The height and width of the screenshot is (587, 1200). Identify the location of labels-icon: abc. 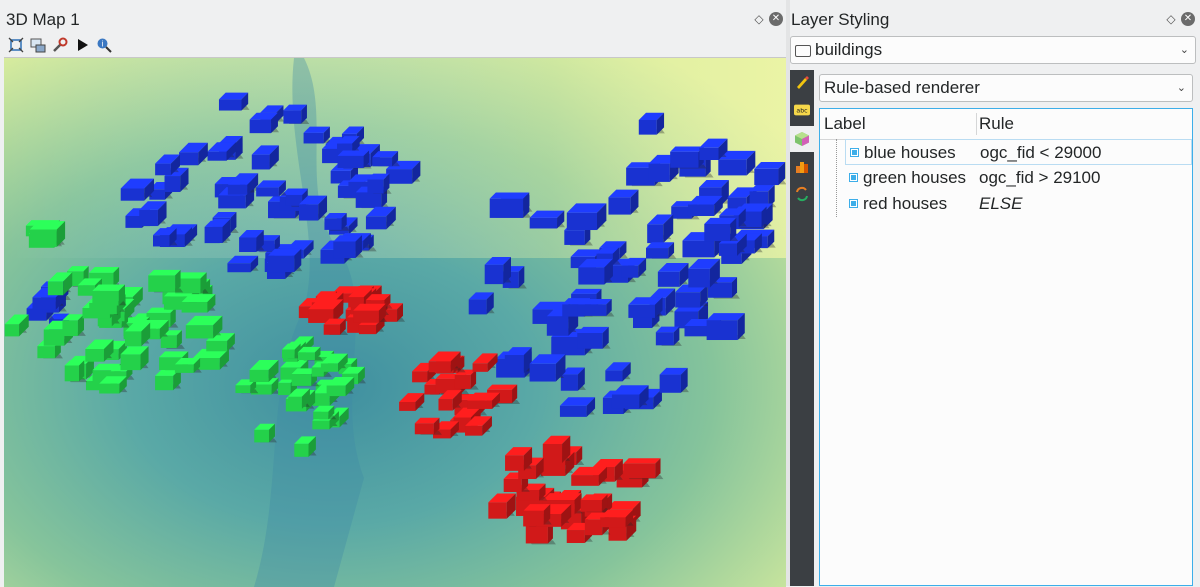
(802, 110).